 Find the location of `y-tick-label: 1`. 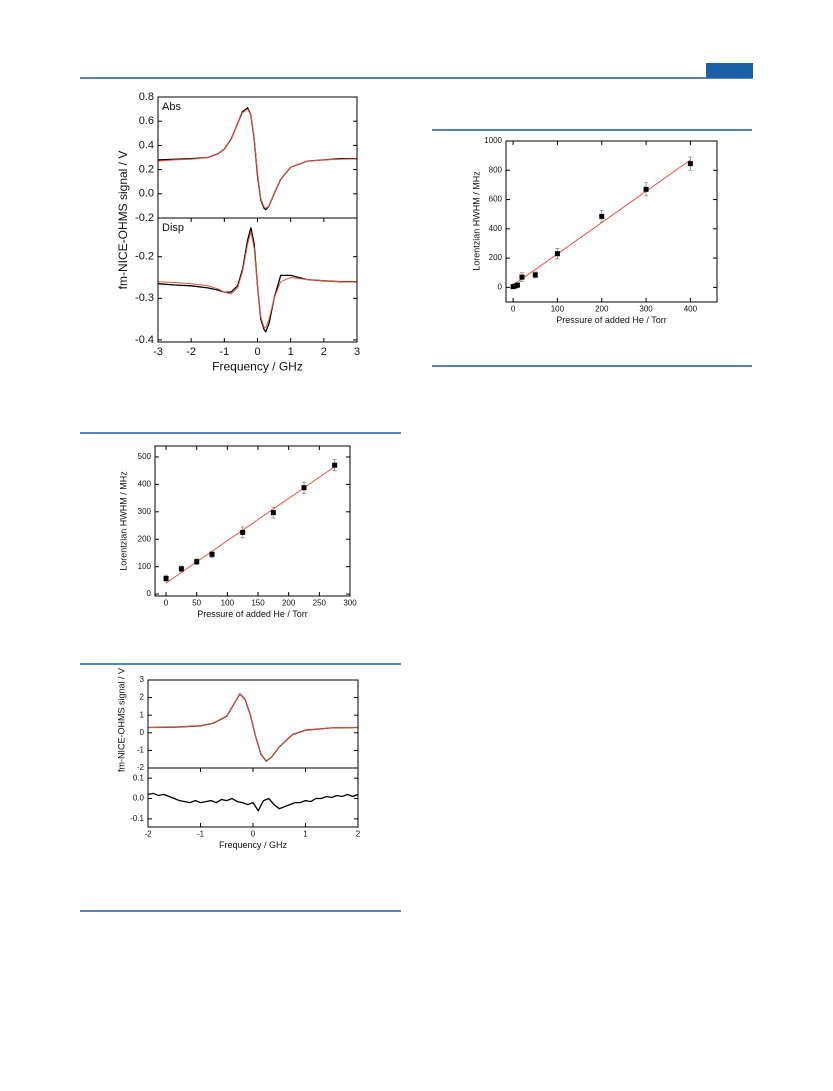

y-tick-label: 1 is located at coordinates (142, 714).